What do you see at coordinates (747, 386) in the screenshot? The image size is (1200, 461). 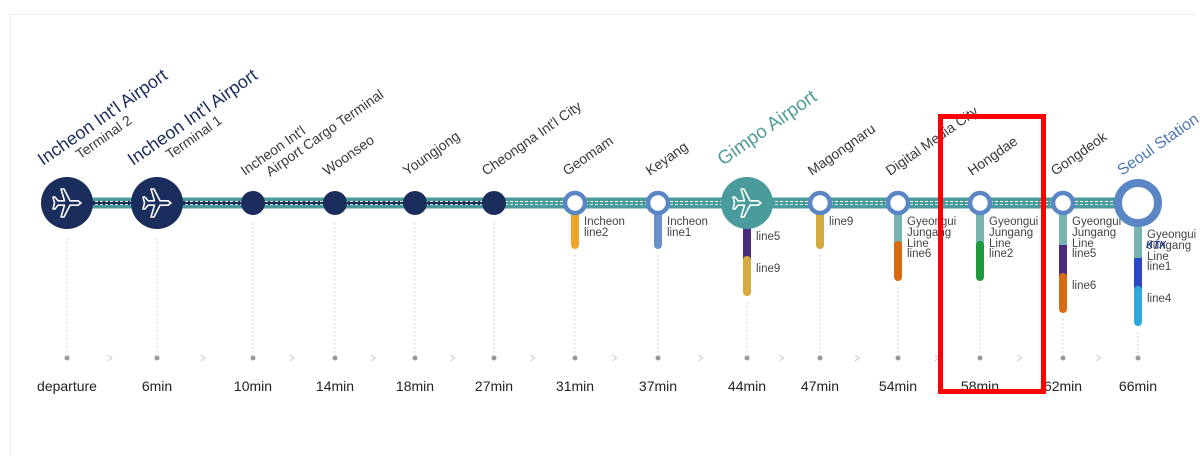 I see `travel-time-gimpo: 44min` at bounding box center [747, 386].